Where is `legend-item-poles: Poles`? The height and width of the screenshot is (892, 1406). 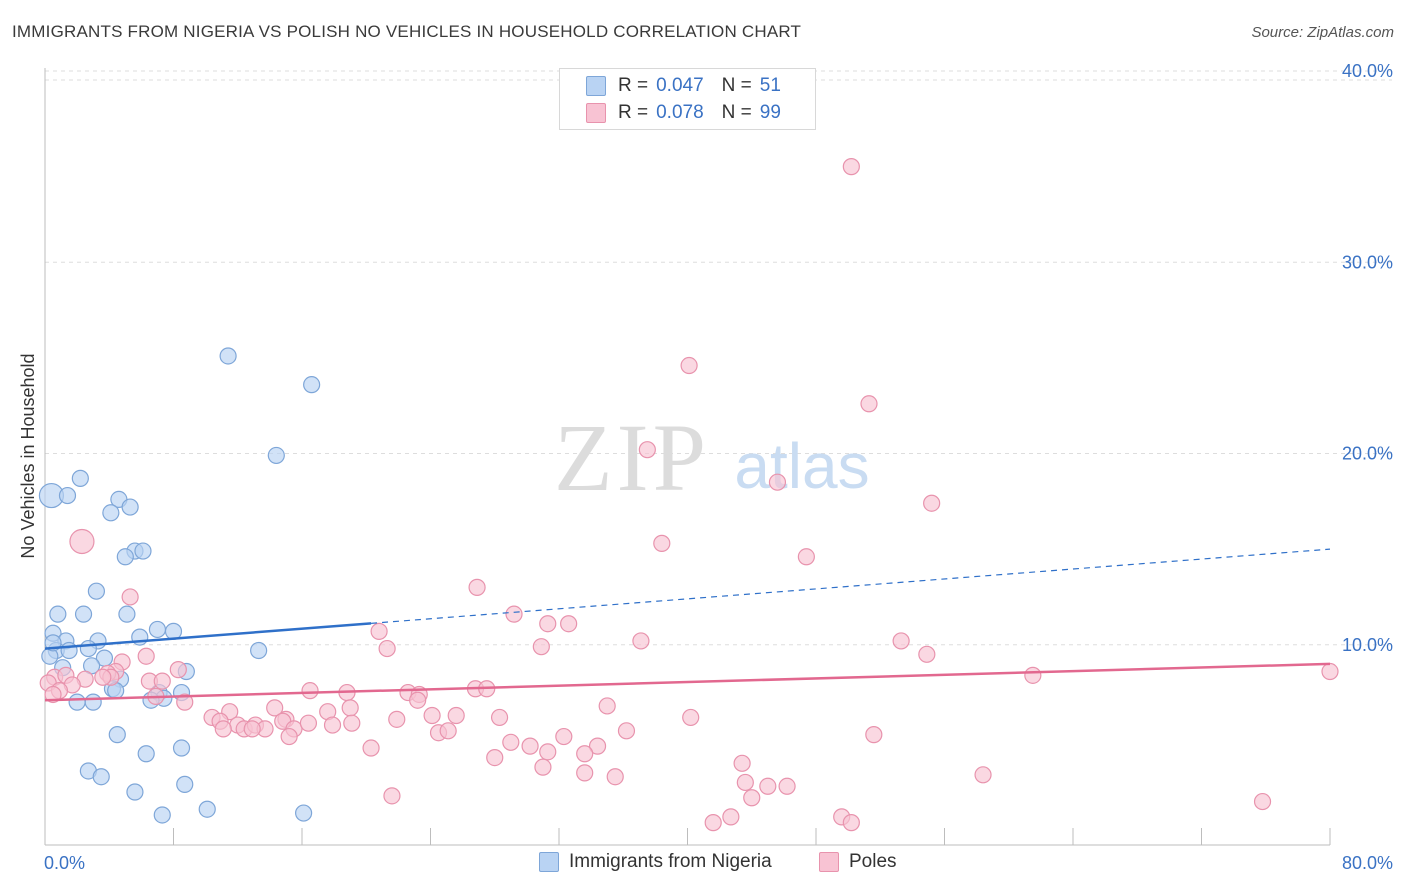
legend-item-poles: Poles is located at coordinates (858, 862).